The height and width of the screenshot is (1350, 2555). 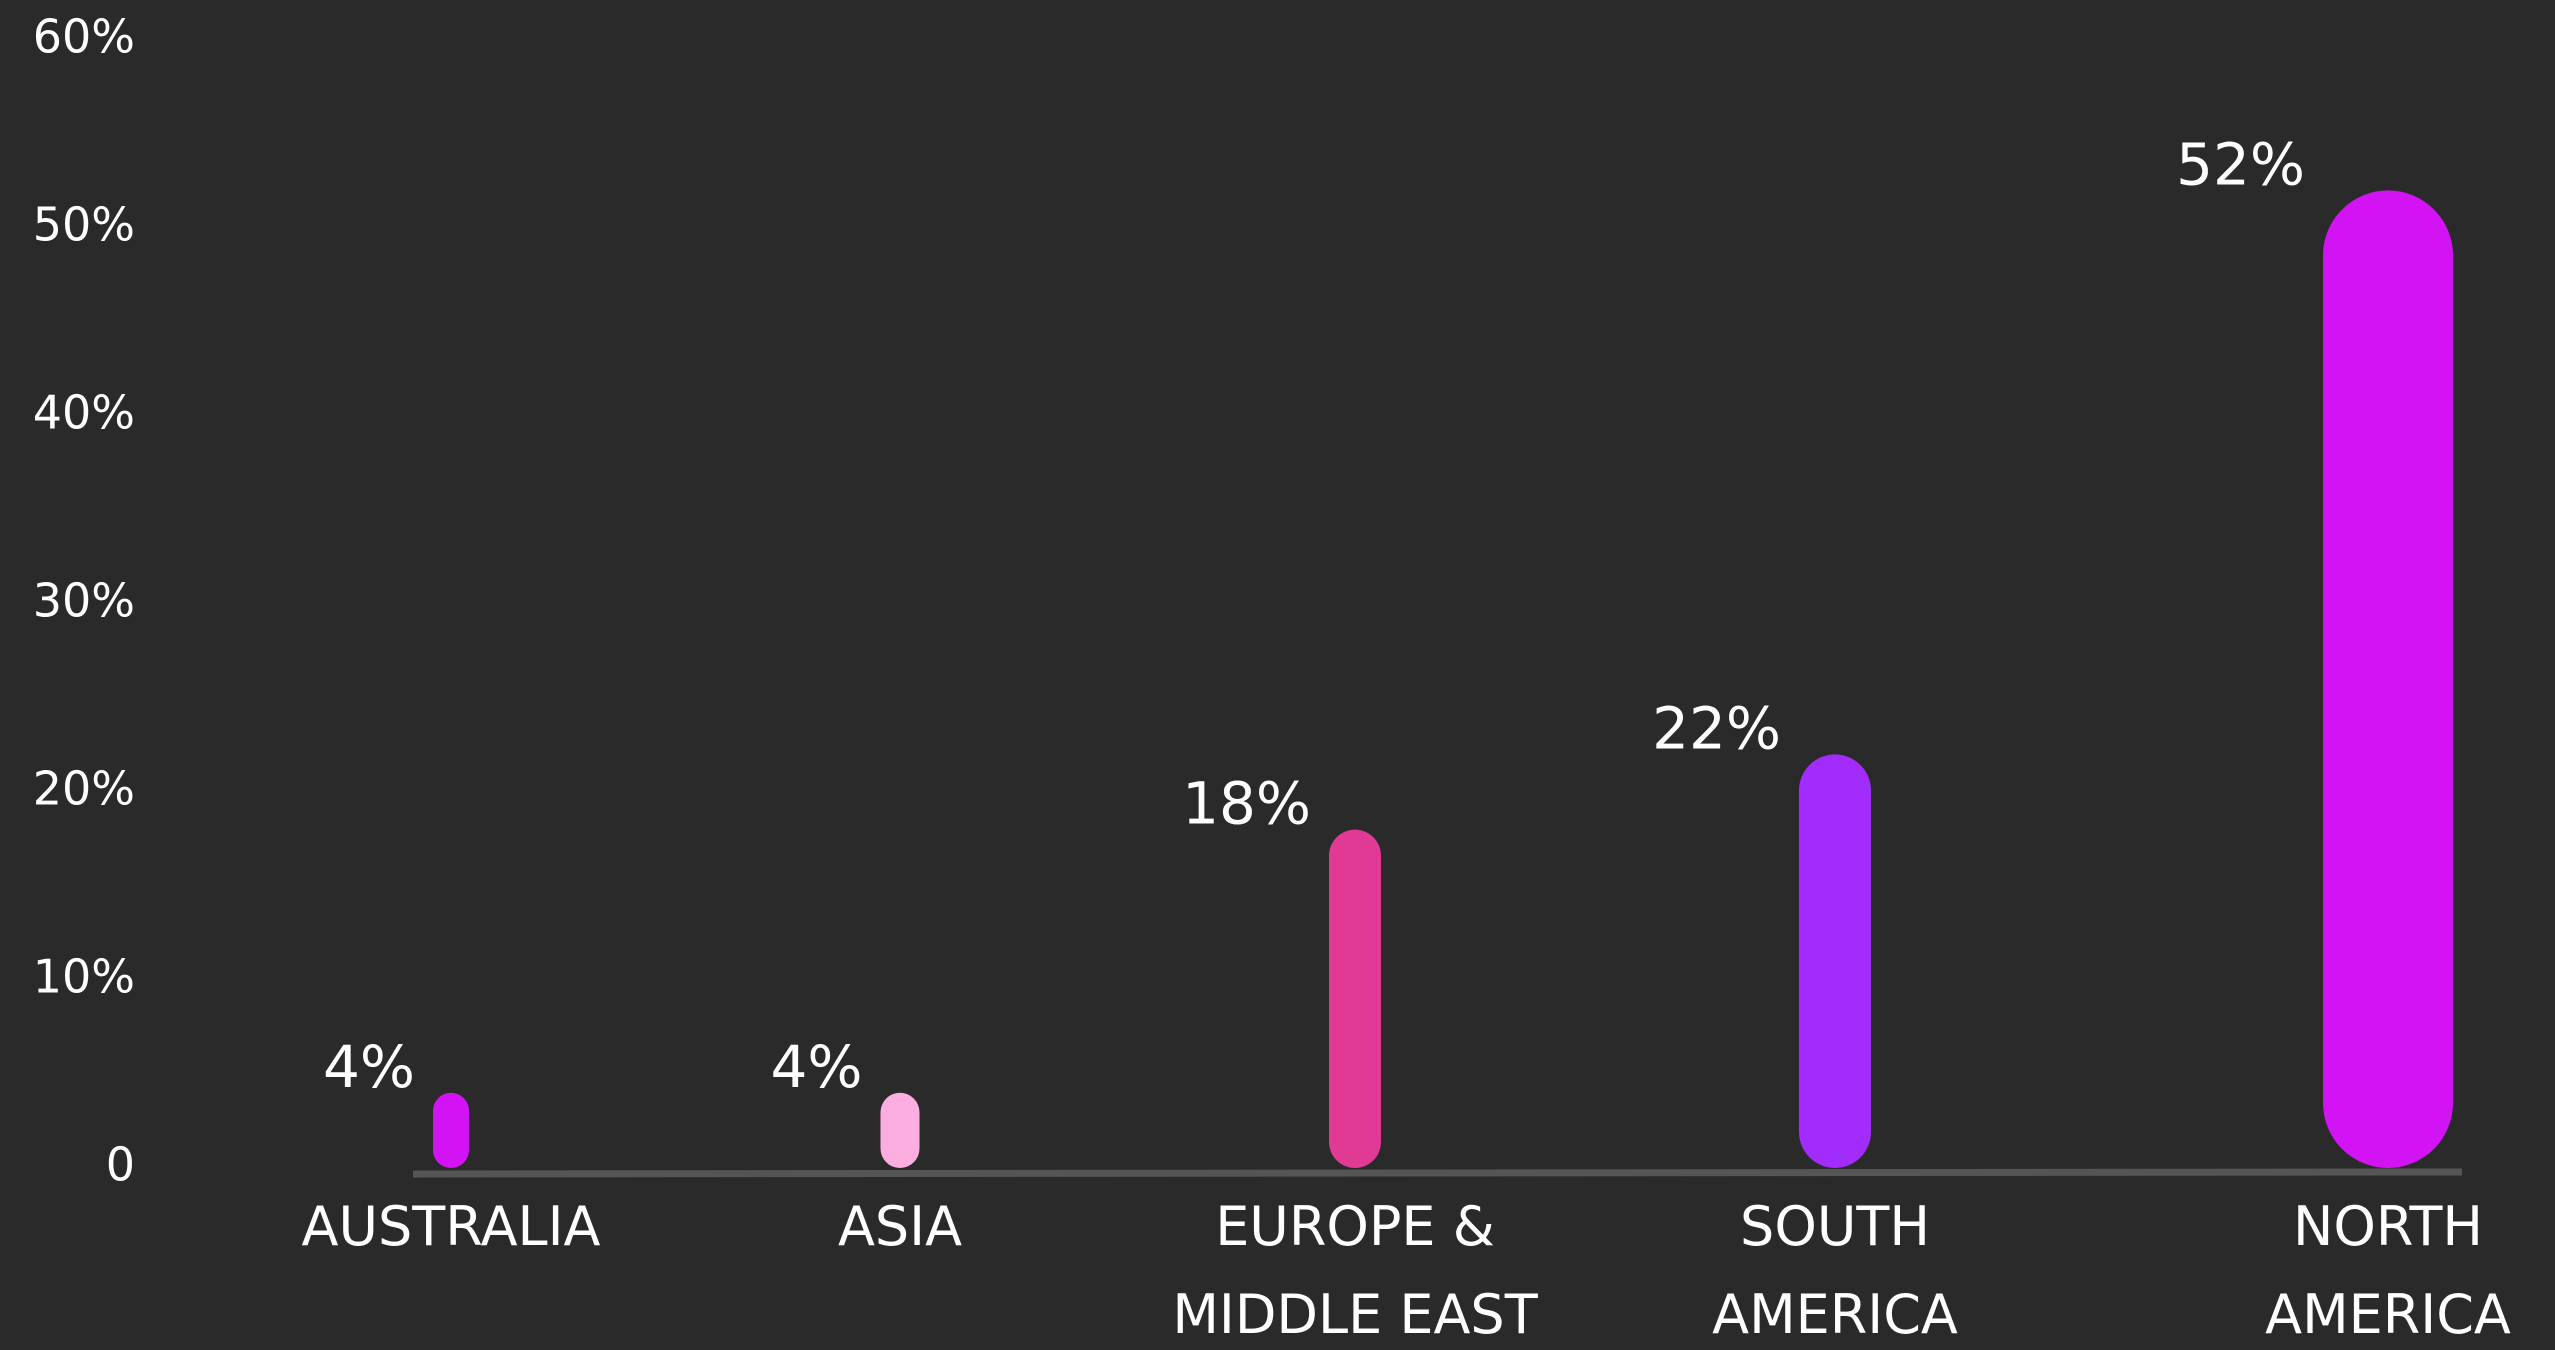 I want to click on x-tick-label: ASIA, so click(x=900, y=1226).